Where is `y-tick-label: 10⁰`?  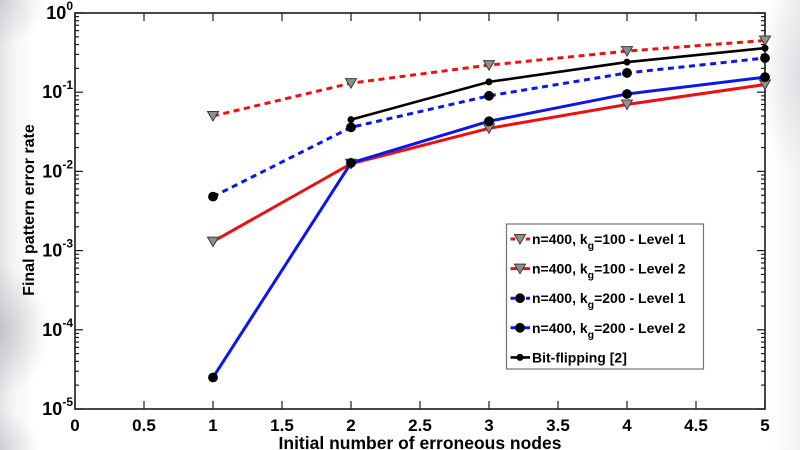
y-tick-label: 10⁰ is located at coordinates (59, 11).